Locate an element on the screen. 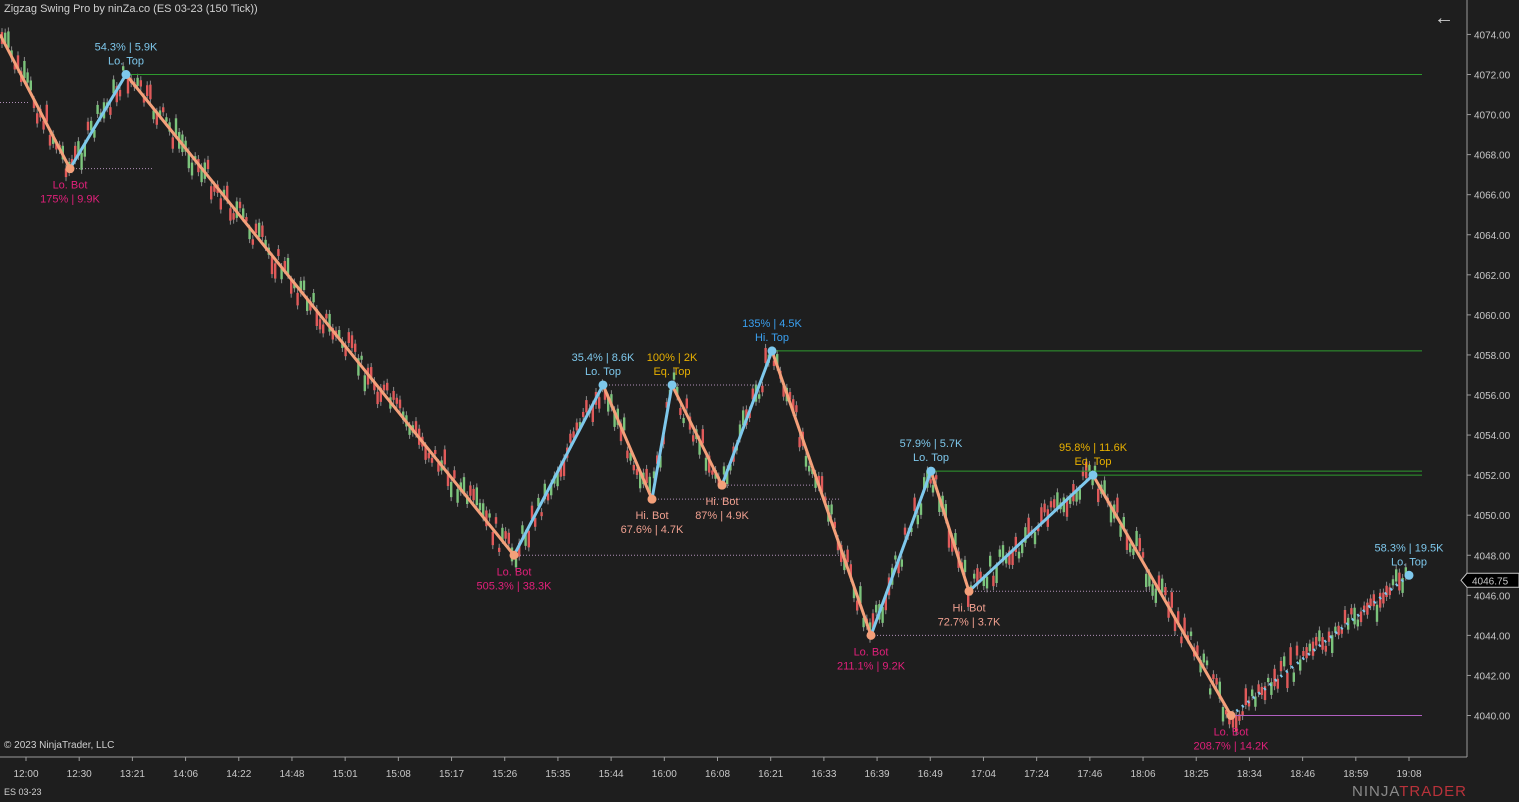 The image size is (1519, 802). time-tick: 18:34 is located at coordinates (1249, 774).